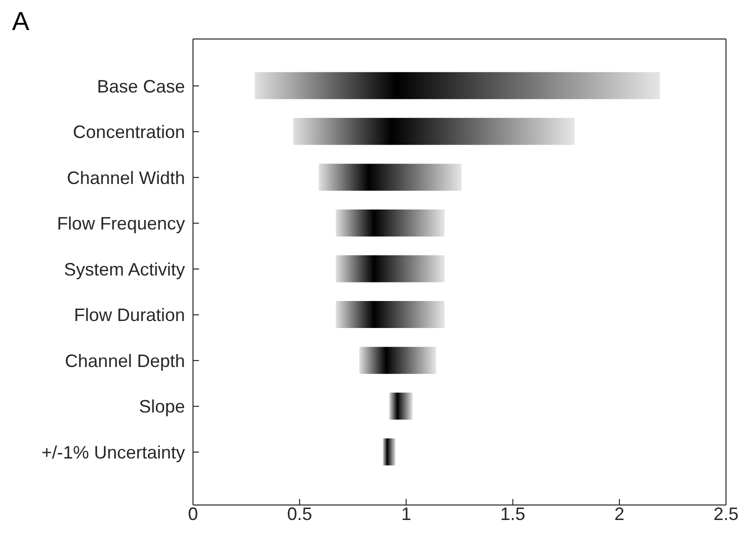 The height and width of the screenshot is (547, 747). I want to click on x-tick-label: 1.5, so click(513, 514).